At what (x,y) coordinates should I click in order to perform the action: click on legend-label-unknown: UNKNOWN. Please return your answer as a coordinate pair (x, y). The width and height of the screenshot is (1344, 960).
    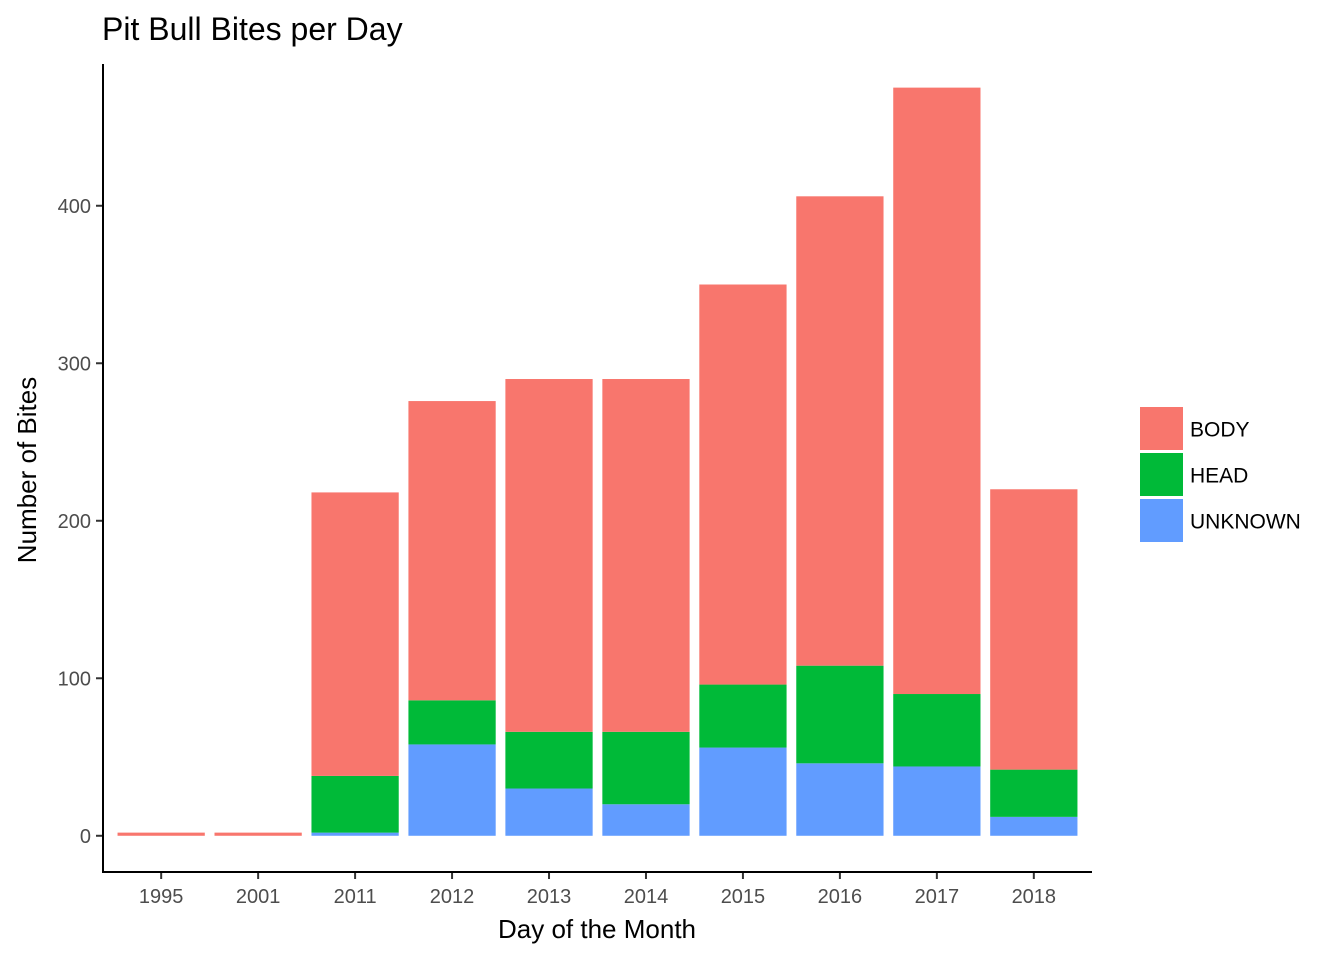
    Looking at the image, I should click on (1245, 522).